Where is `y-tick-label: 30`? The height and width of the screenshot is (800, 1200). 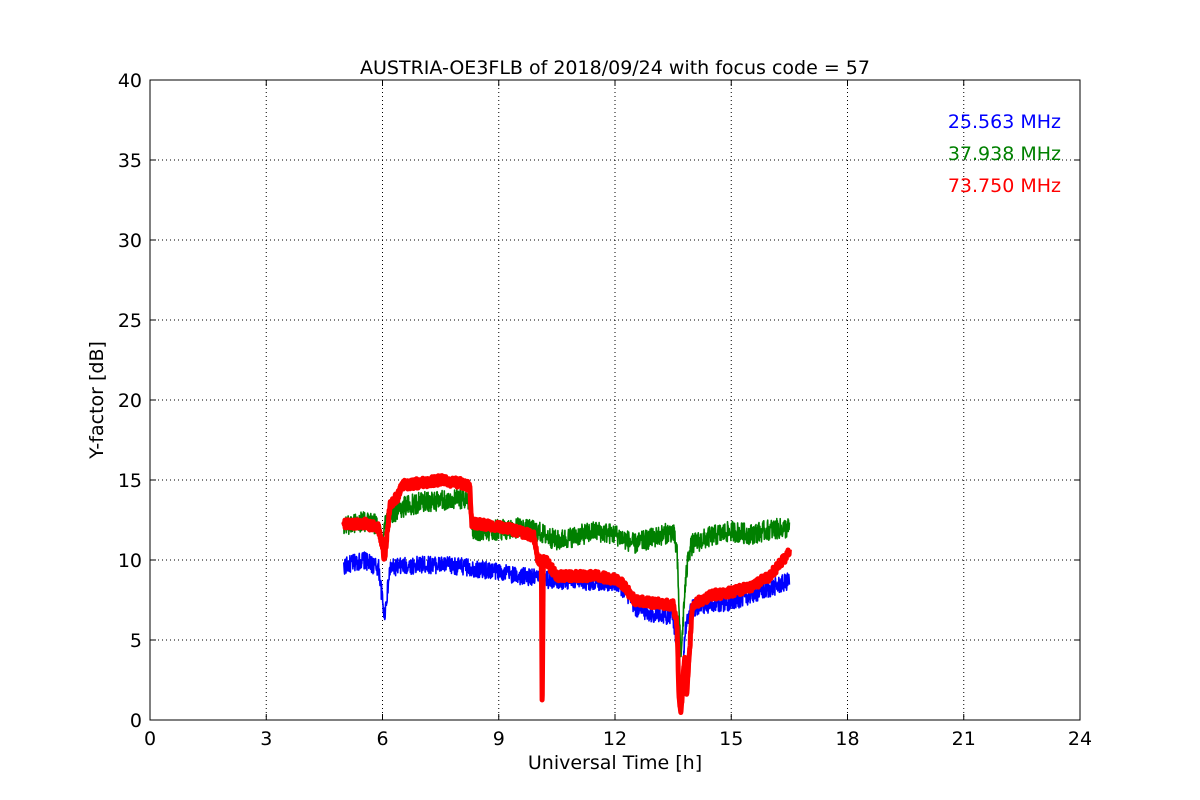 y-tick-label: 30 is located at coordinates (130, 241).